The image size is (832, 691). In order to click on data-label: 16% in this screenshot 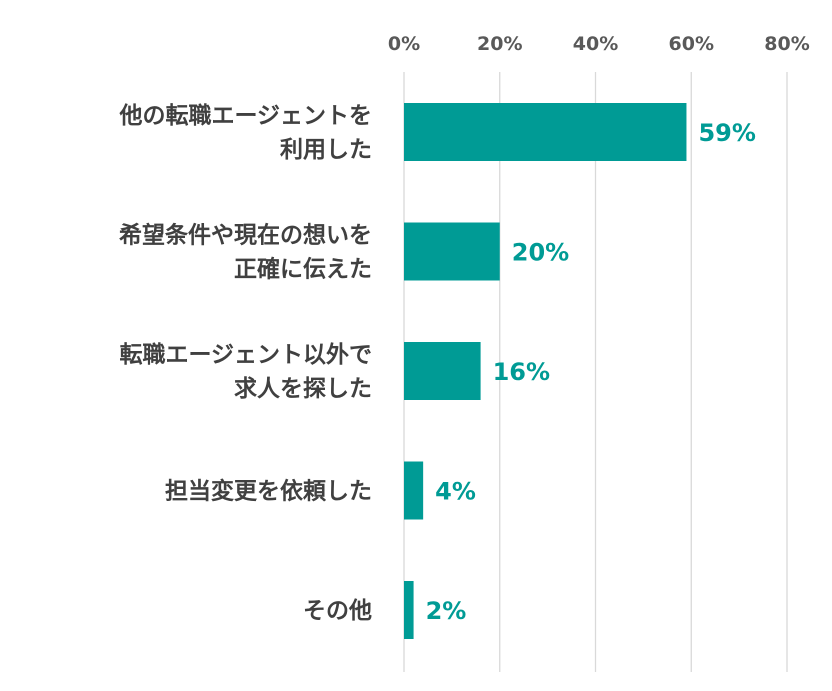, I will do `click(521, 372)`.